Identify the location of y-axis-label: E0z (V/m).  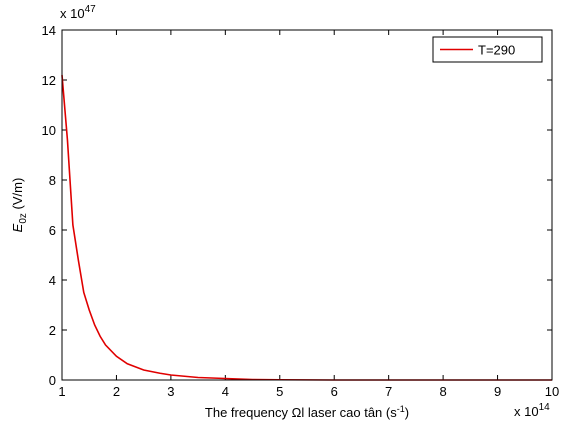
(19, 205).